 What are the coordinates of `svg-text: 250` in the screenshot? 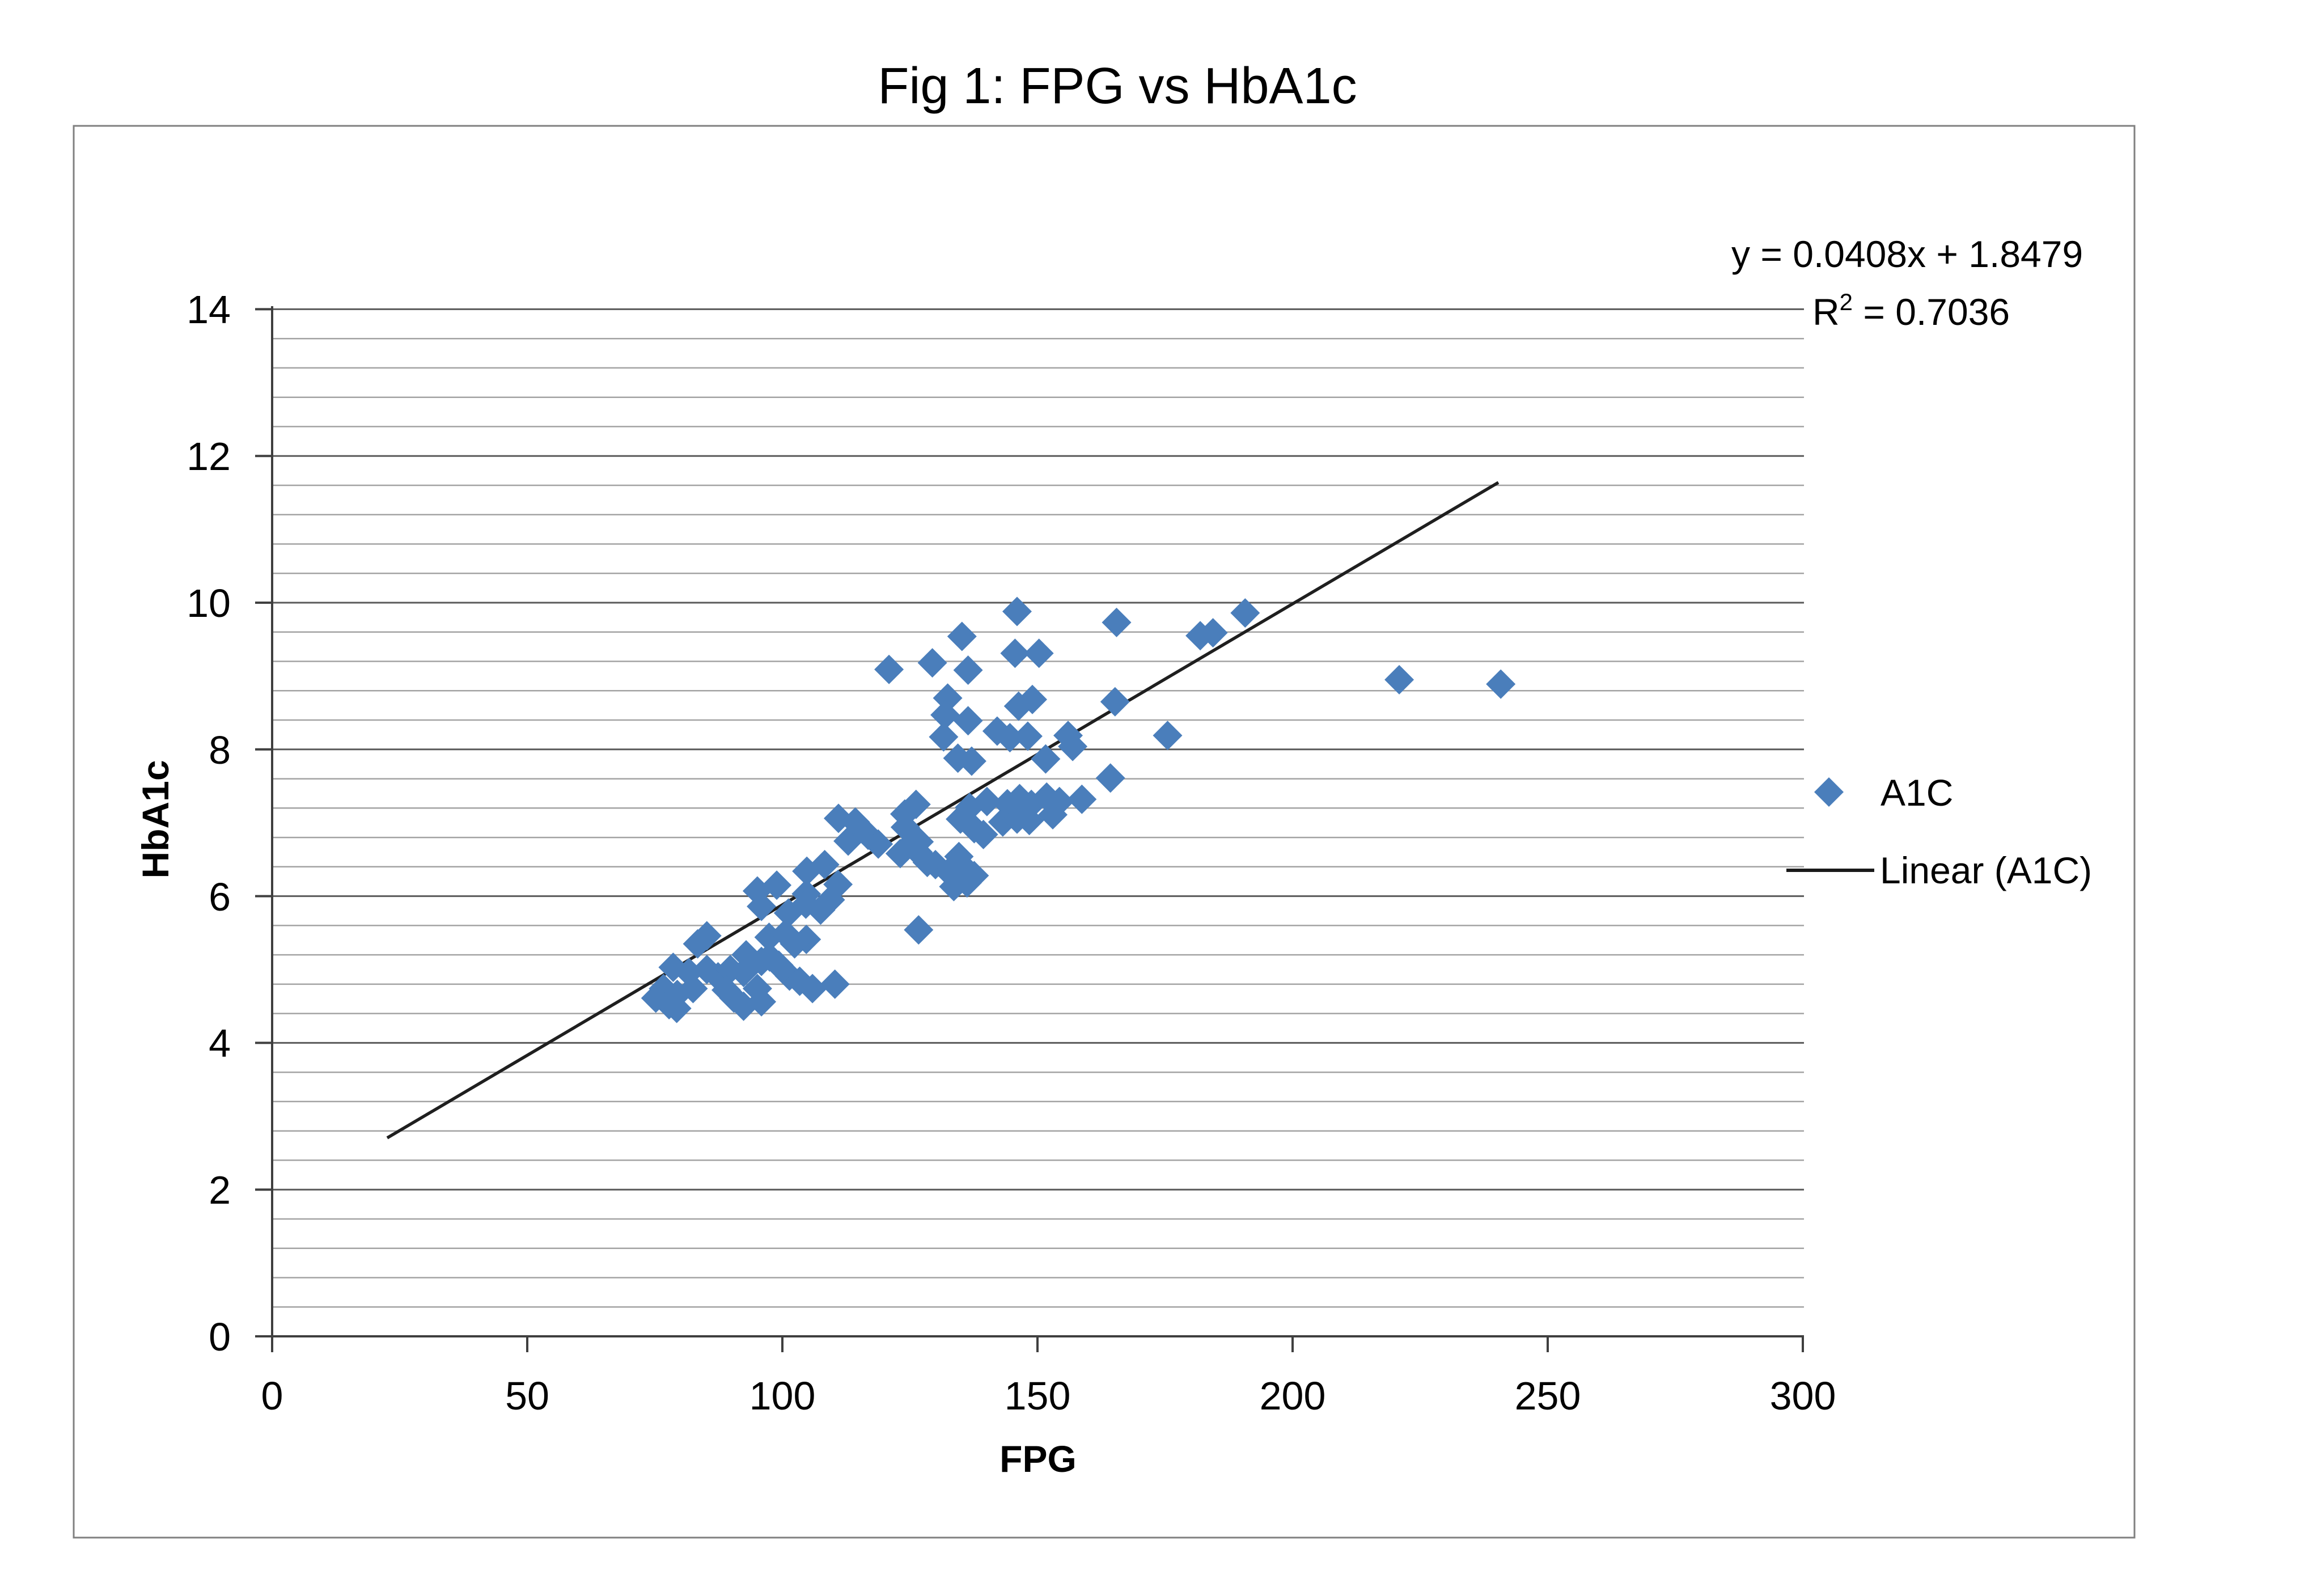 It's located at (1548, 1396).